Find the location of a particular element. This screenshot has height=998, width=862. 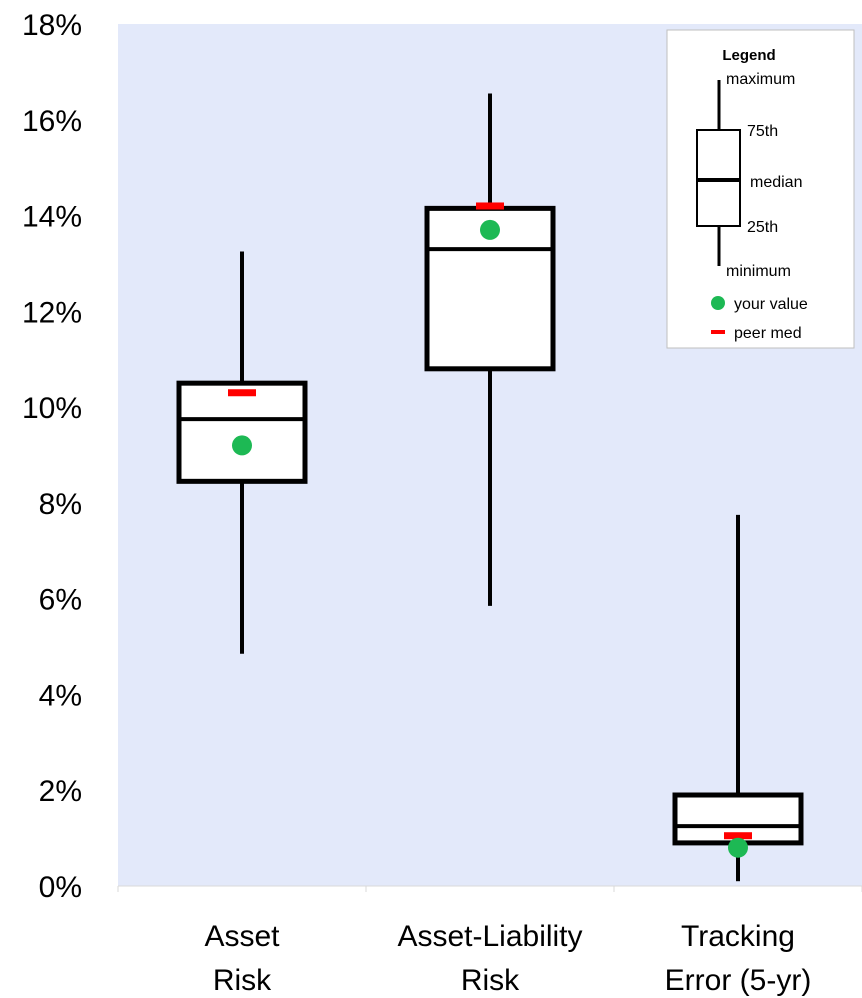

legend-maximum-label: maximum is located at coordinates (760, 79).